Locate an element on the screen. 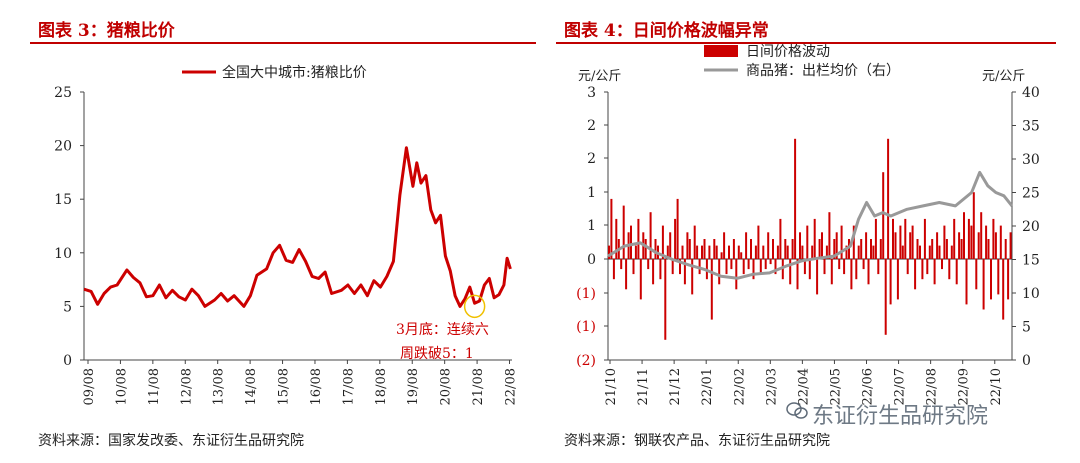 Image resolution: width=1080 pixels, height=463 pixels. x-tick-label: 22/03 is located at coordinates (771, 386).